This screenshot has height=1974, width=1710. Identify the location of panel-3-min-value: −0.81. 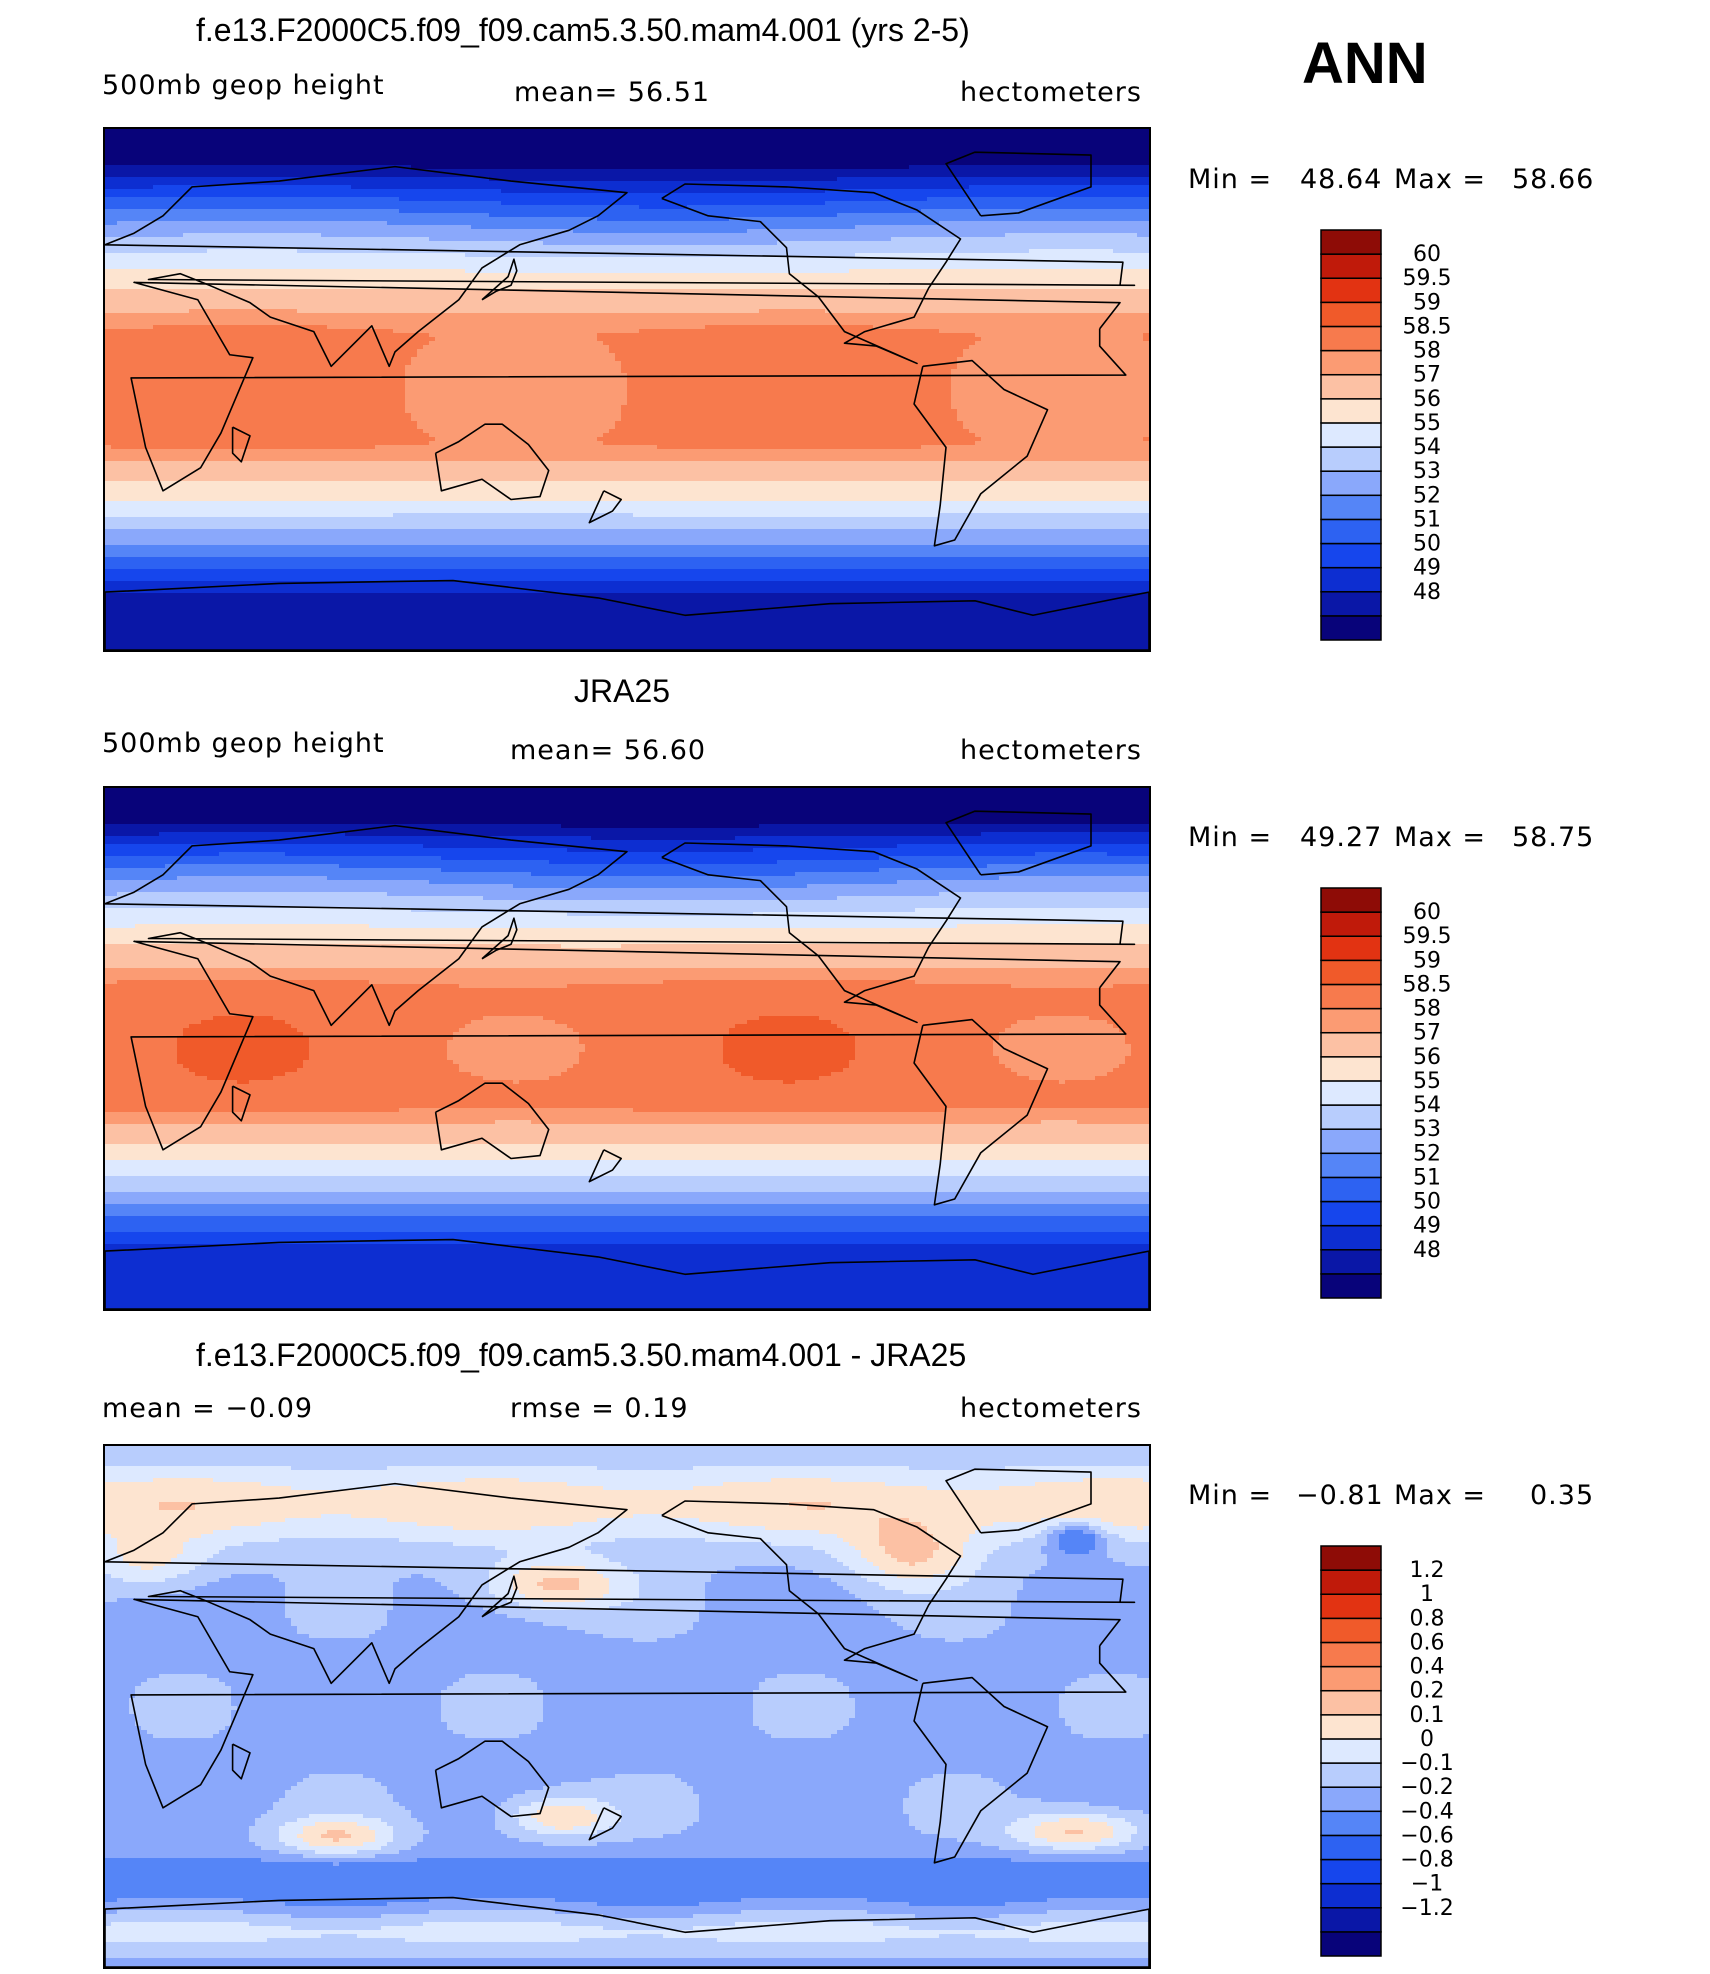
(1340, 1495).